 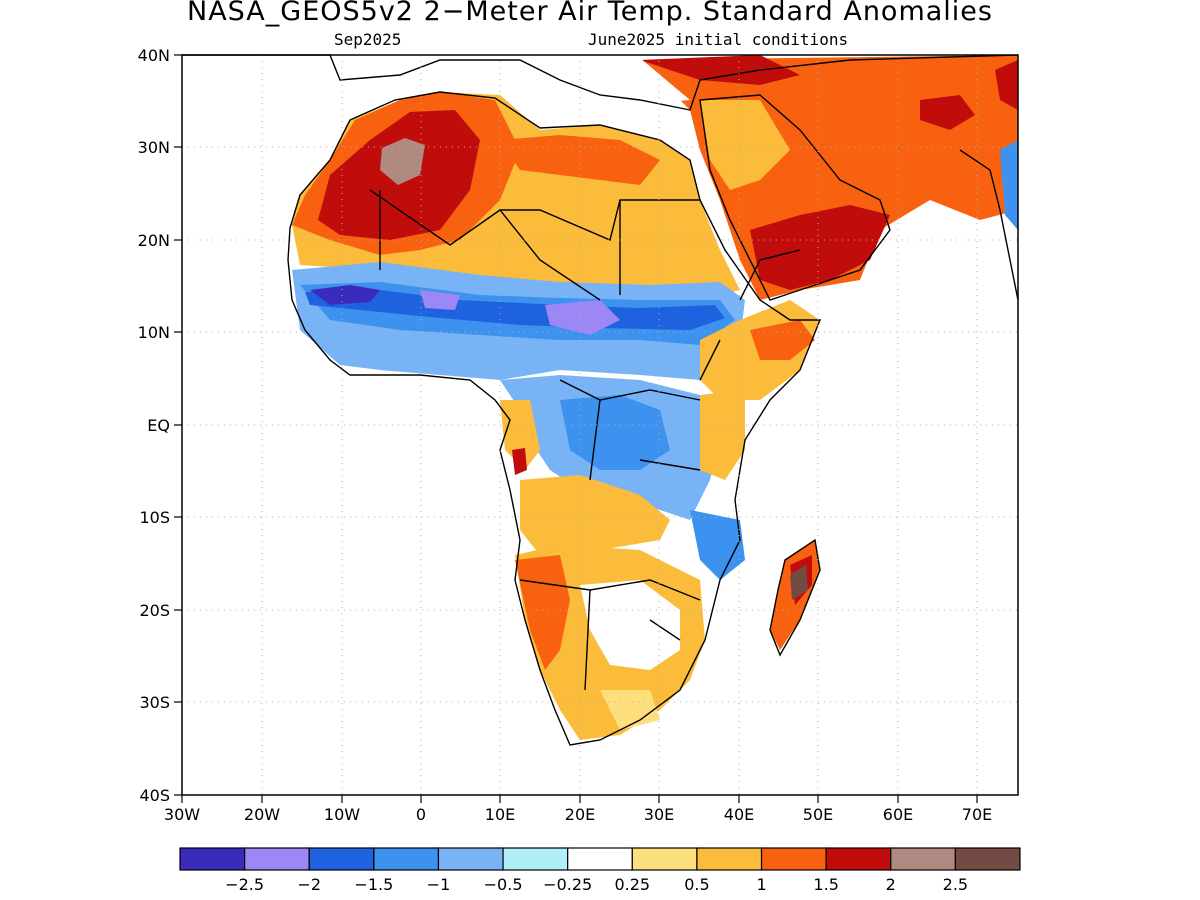 What do you see at coordinates (154, 517) in the screenshot?
I see `lat-label: 10S` at bounding box center [154, 517].